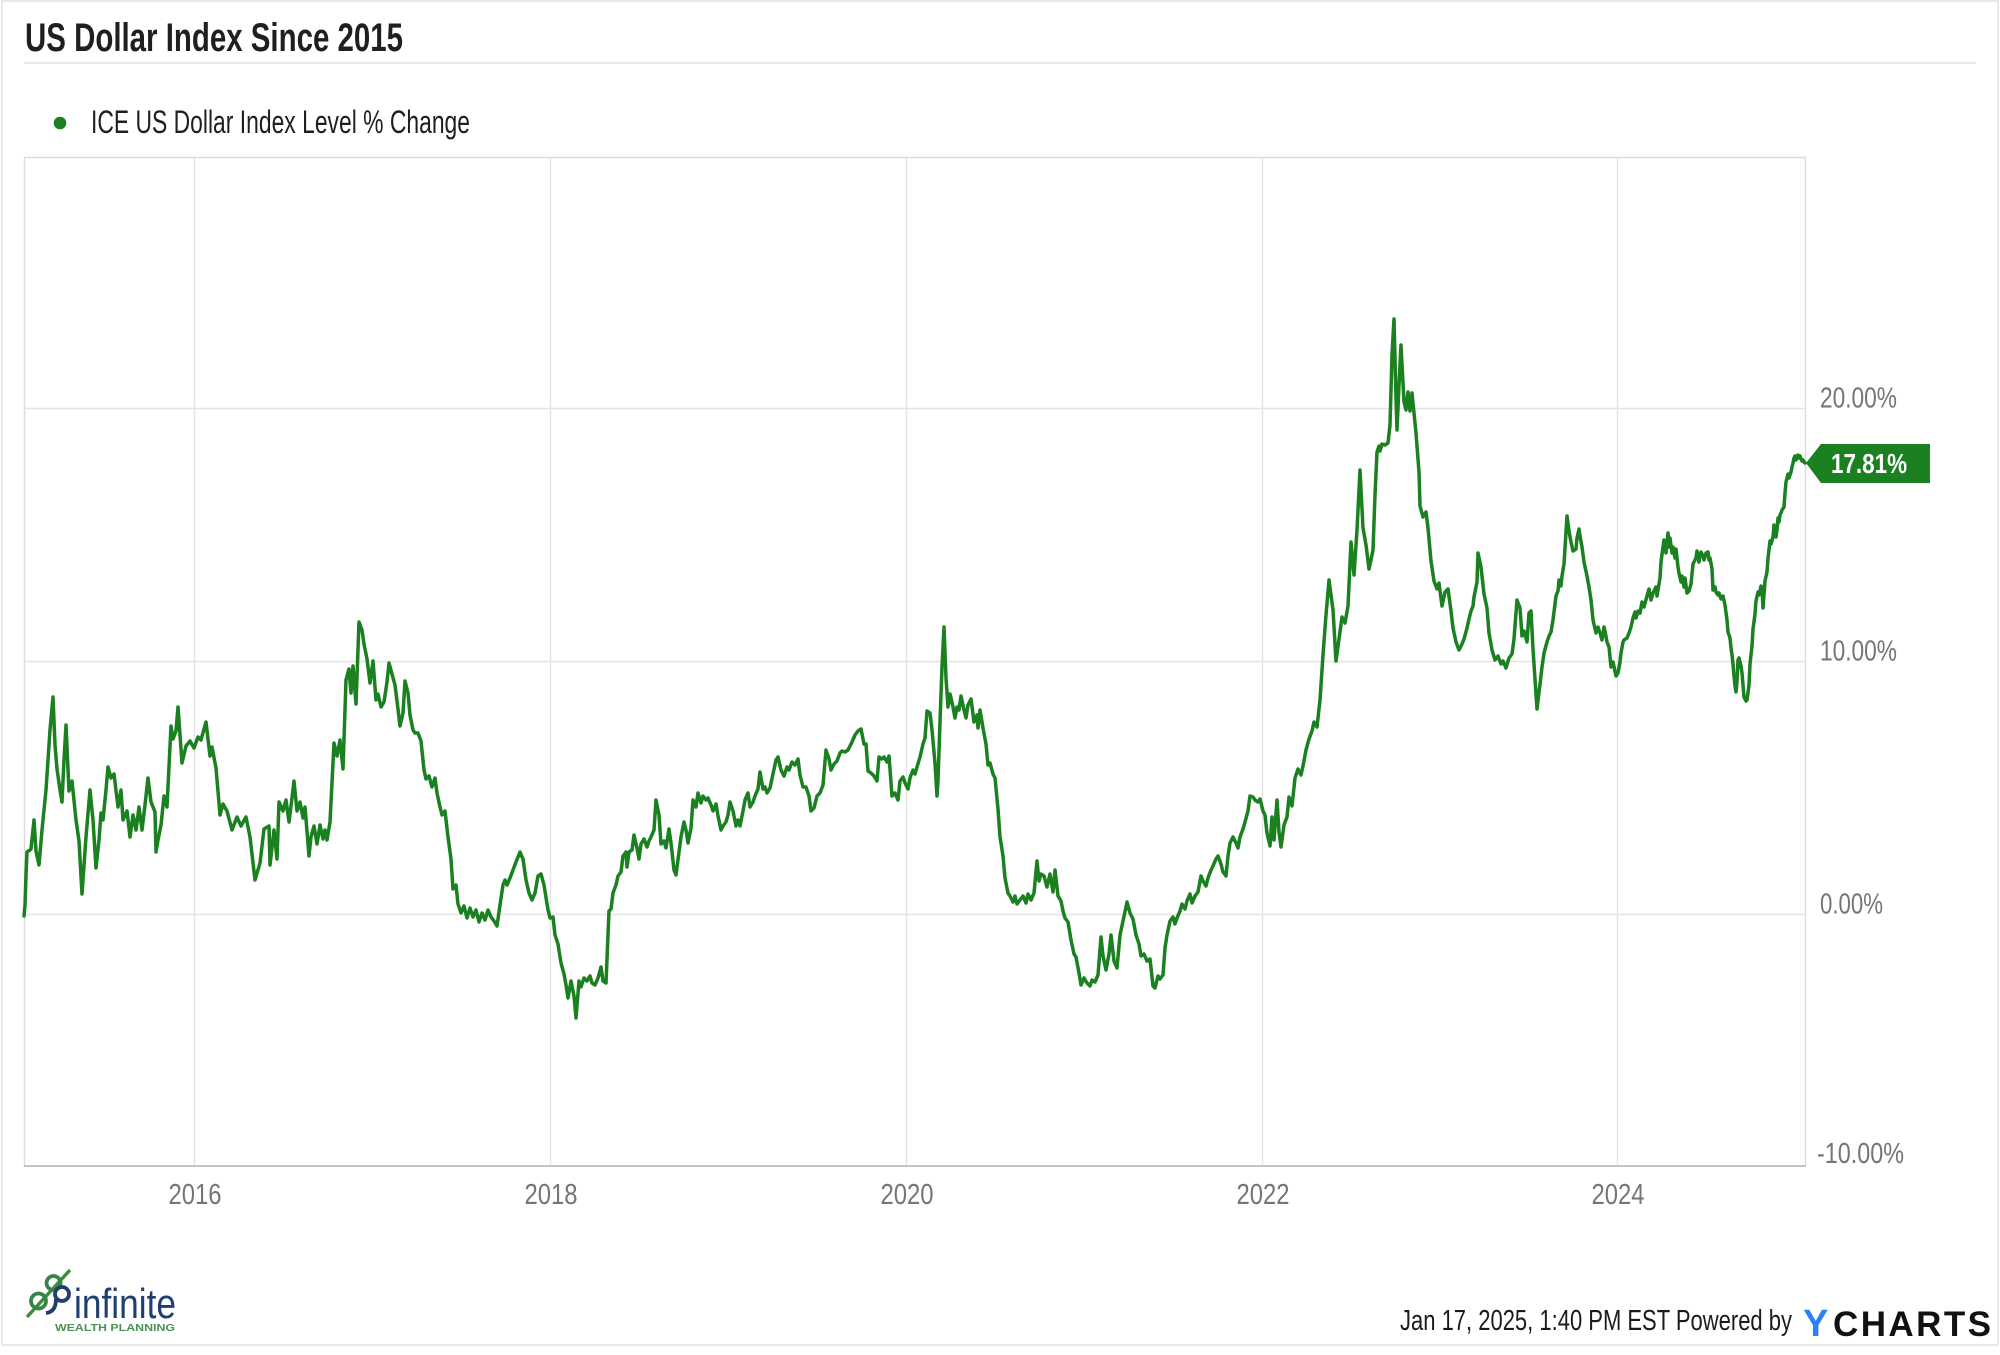  I want to click on svg-text:Jan 17, 2025, 1:40 PM EST Powe: Jan 17, 2025, 1:40 PM EST Powered by, so click(1596, 1321).